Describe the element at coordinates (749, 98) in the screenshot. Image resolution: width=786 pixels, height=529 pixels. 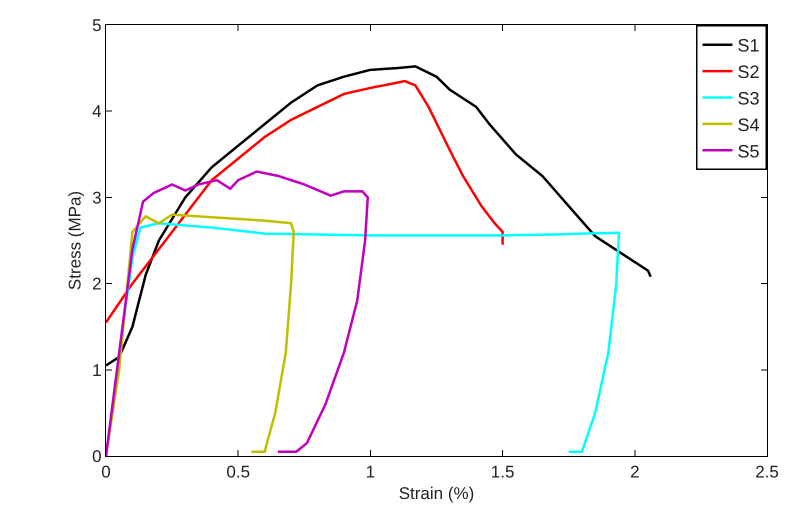
I see `legend-label: S3` at that location.